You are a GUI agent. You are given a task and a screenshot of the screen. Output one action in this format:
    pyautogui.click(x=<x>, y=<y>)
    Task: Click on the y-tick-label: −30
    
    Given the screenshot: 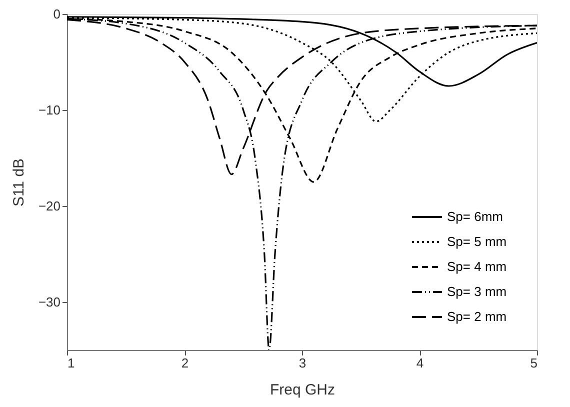 What is the action you would take?
    pyautogui.click(x=49, y=302)
    